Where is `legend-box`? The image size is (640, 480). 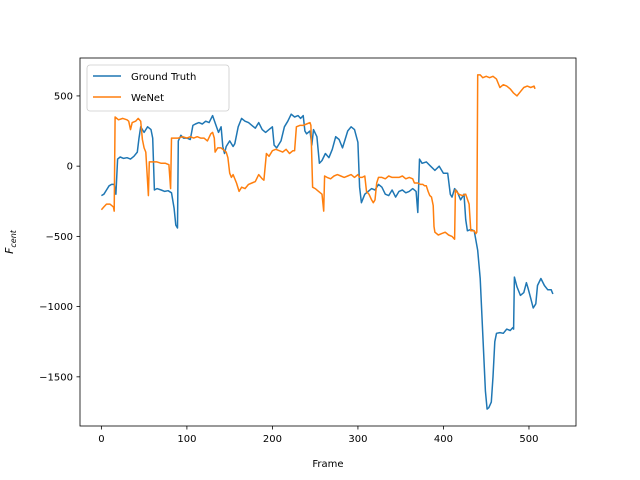
legend-box is located at coordinates (158, 88).